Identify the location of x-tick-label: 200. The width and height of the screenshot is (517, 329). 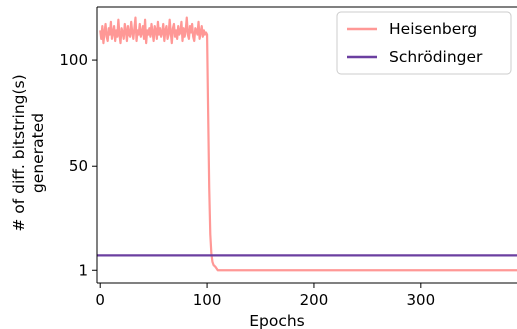
(314, 300).